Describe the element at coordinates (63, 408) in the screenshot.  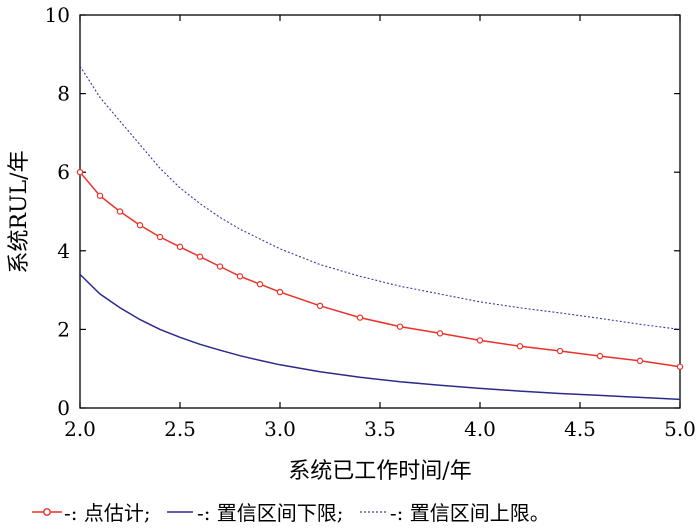
I see `y-tick-label: 0` at that location.